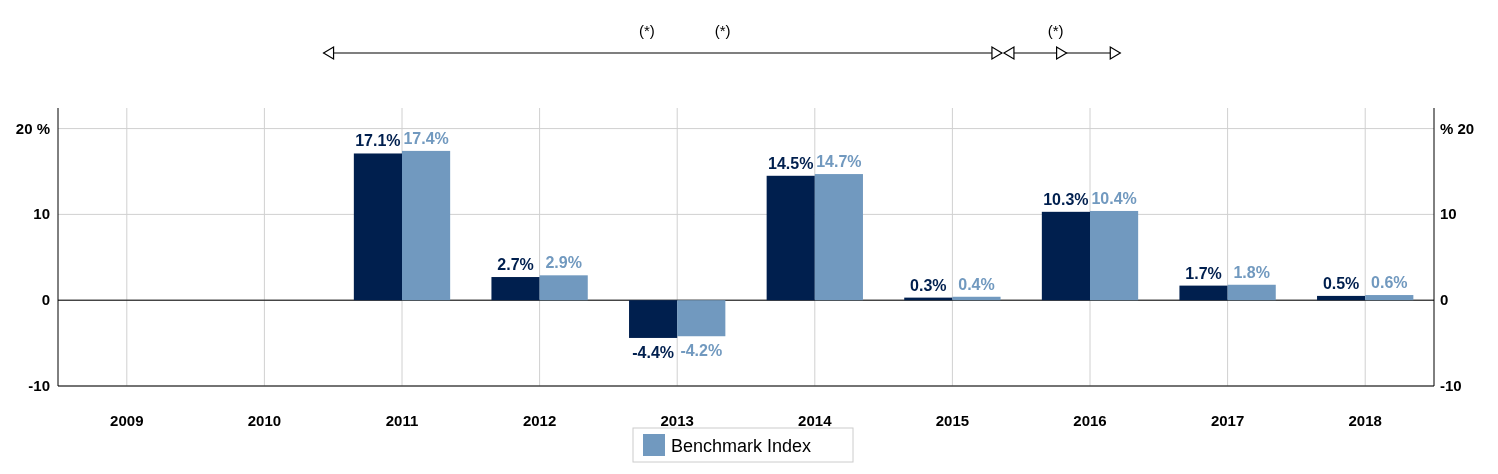 This screenshot has width=1498, height=474. Describe the element at coordinates (677, 420) in the screenshot. I see `x-tick-label: 2013` at that location.